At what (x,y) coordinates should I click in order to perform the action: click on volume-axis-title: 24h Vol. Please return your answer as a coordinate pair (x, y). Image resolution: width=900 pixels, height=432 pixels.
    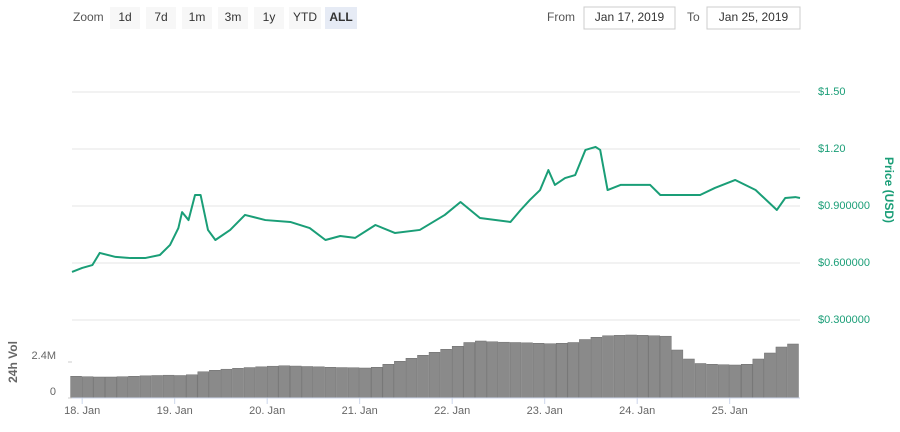
    Looking at the image, I should click on (13, 362).